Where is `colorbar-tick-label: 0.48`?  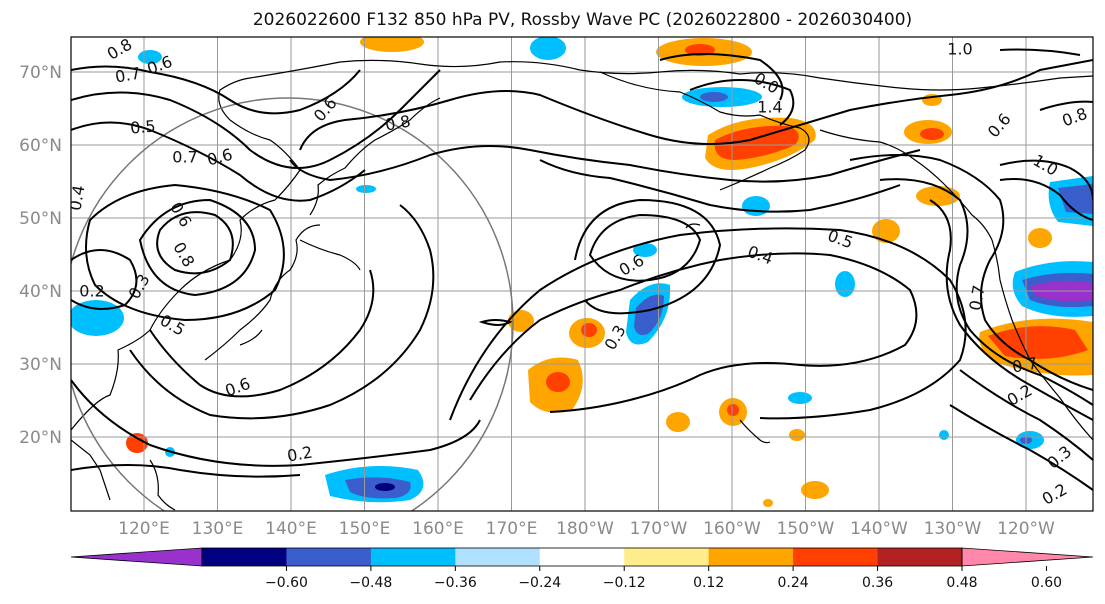
colorbar-tick-label: 0.48 is located at coordinates (961, 583).